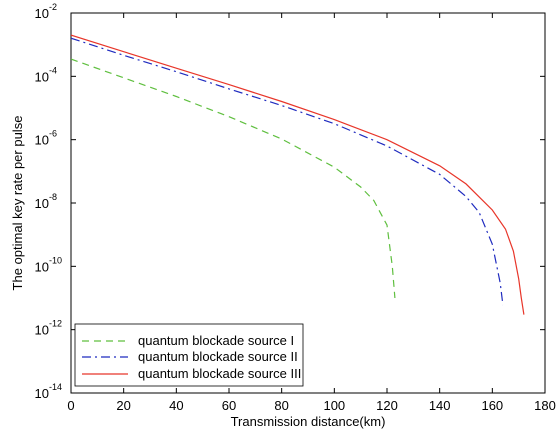 The height and width of the screenshot is (434, 556). I want to click on x-tick-label-4: 80, so click(281, 405).